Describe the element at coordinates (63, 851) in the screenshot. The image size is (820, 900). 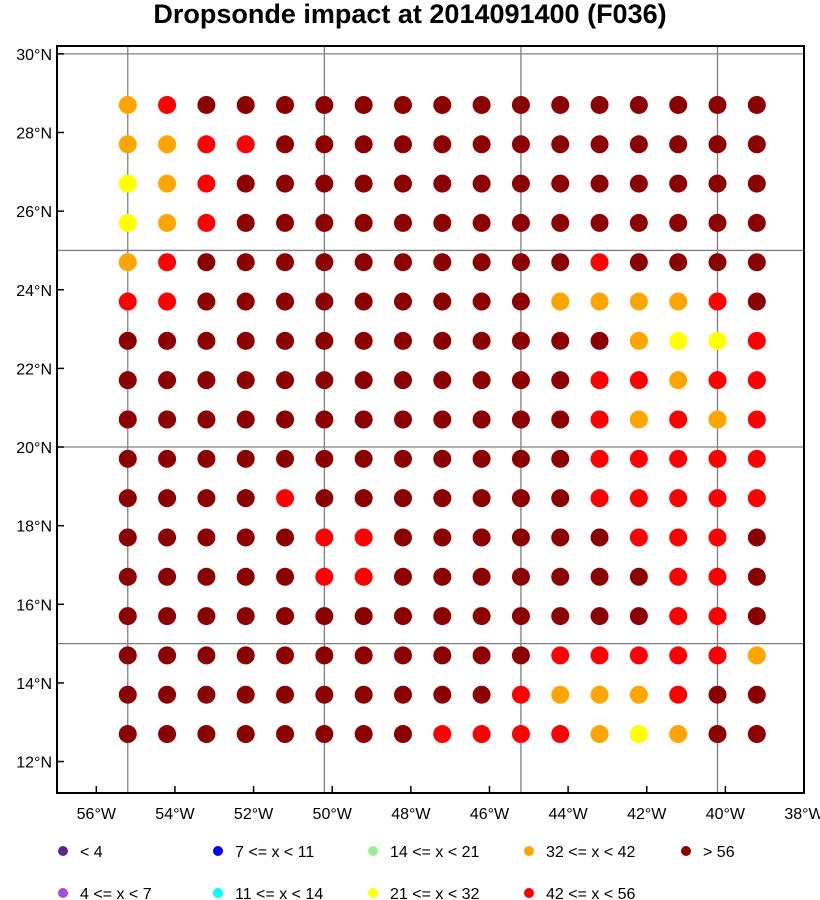
I see `legend-swatch` at that location.